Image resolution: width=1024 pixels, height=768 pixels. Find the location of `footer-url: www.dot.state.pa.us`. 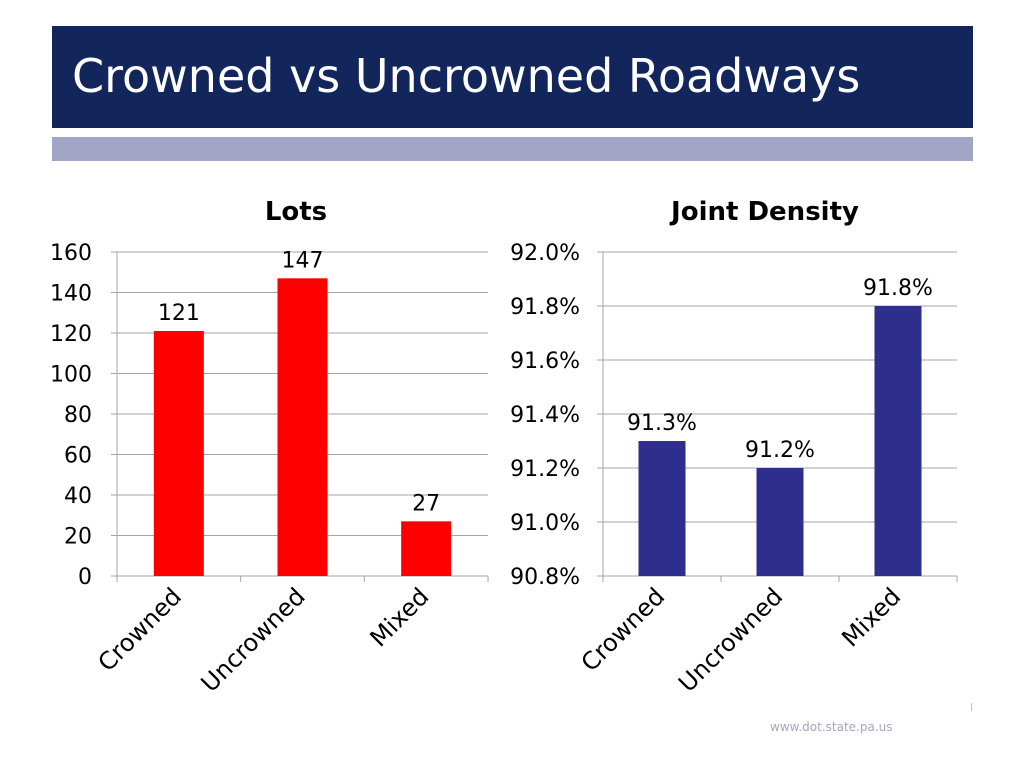

footer-url: www.dot.state.pa.us is located at coordinates (831, 727).